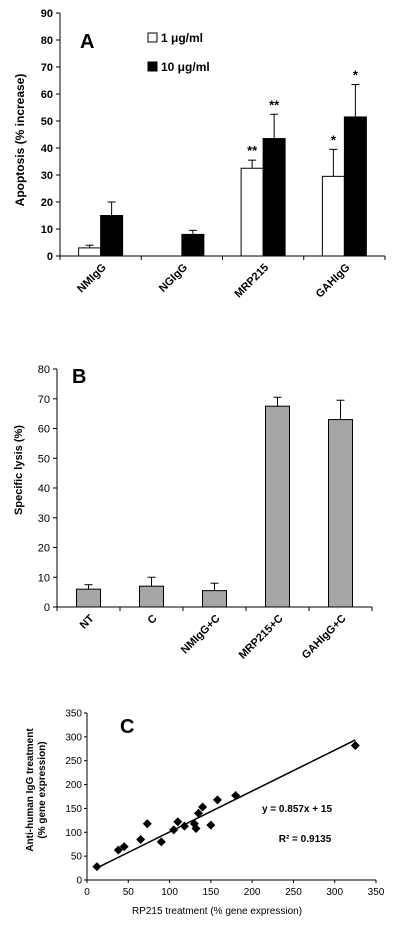 The width and height of the screenshot is (403, 940). I want to click on y-tick-label-a: 30, so click(47, 176).